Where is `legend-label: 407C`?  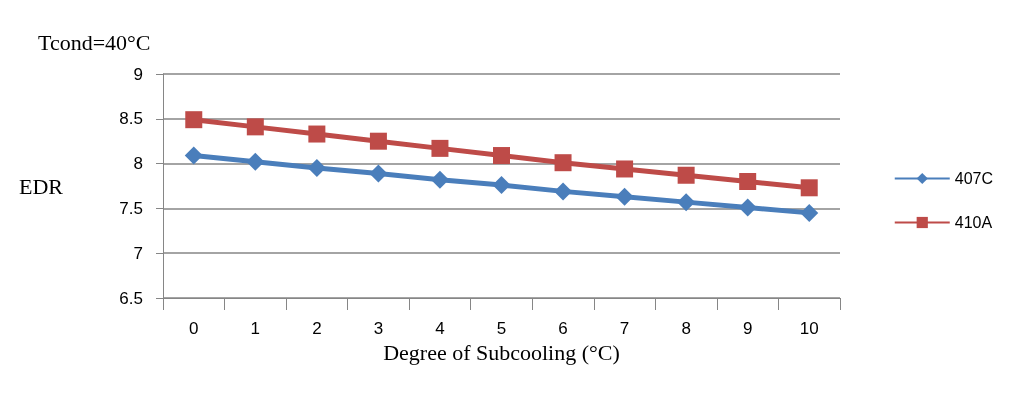
legend-label: 407C is located at coordinates (973, 178).